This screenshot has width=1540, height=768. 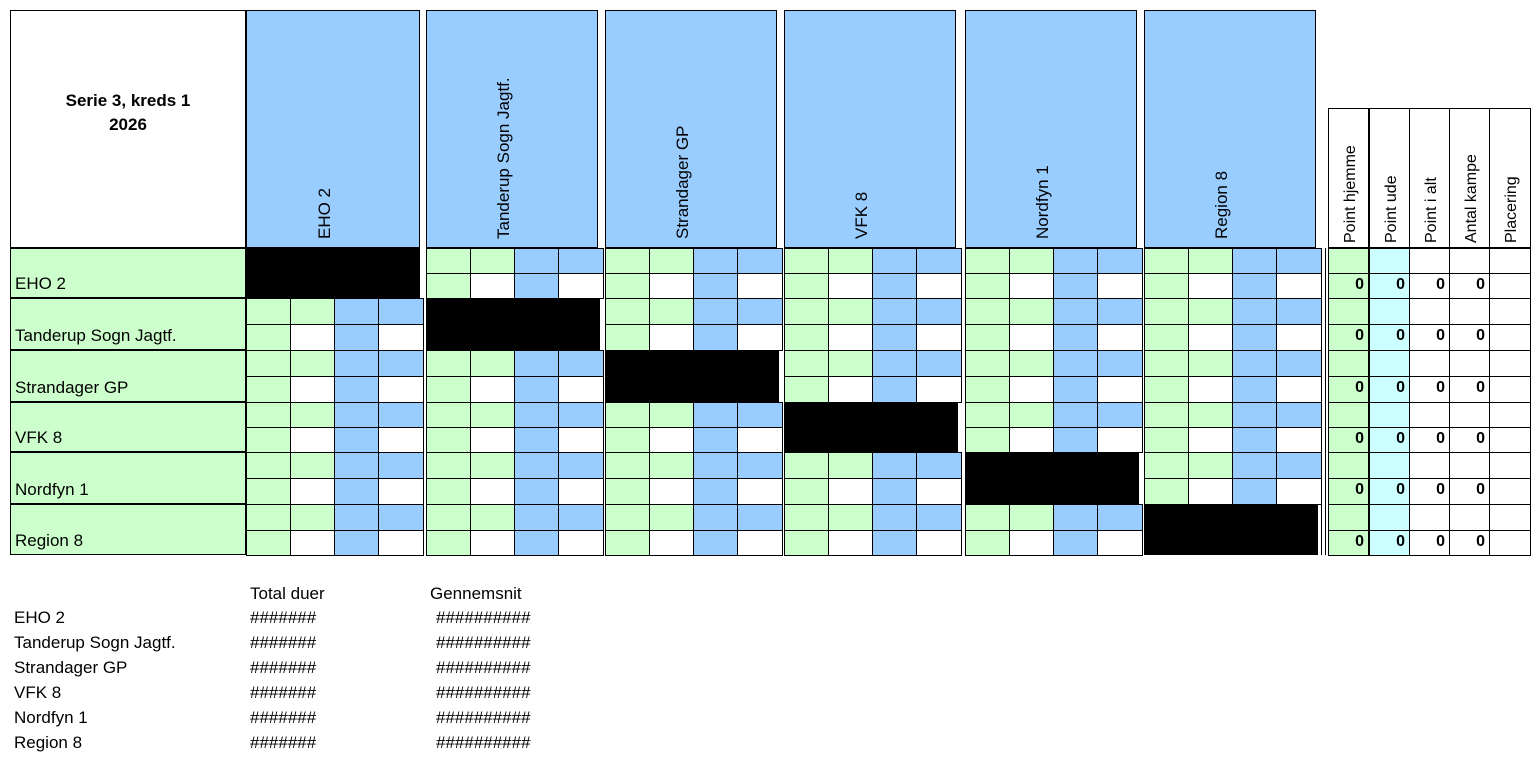 I want to click on stat-column-header: Placering, so click(x=1510, y=178).